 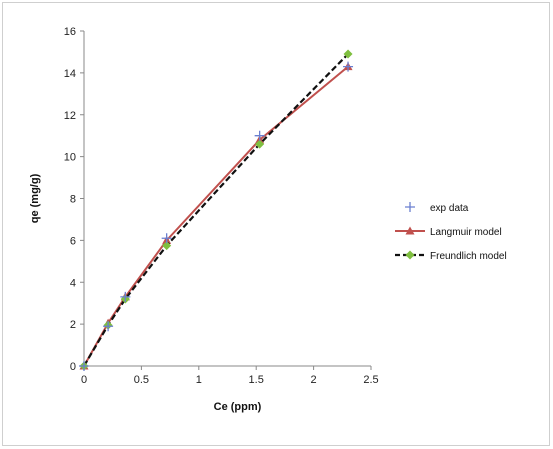 I want to click on legend-item: Langmuir model, so click(x=448, y=232).